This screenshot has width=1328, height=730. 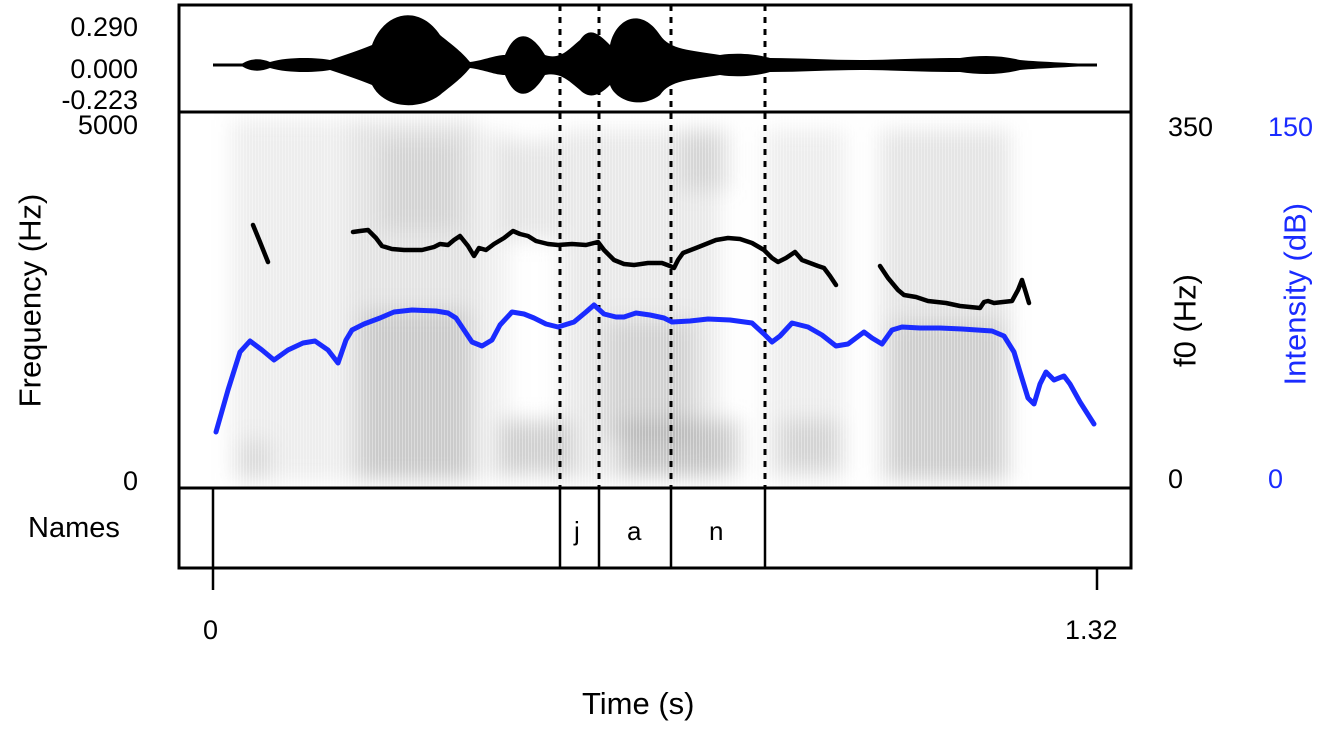 I want to click on waveform, so click(x=655, y=60).